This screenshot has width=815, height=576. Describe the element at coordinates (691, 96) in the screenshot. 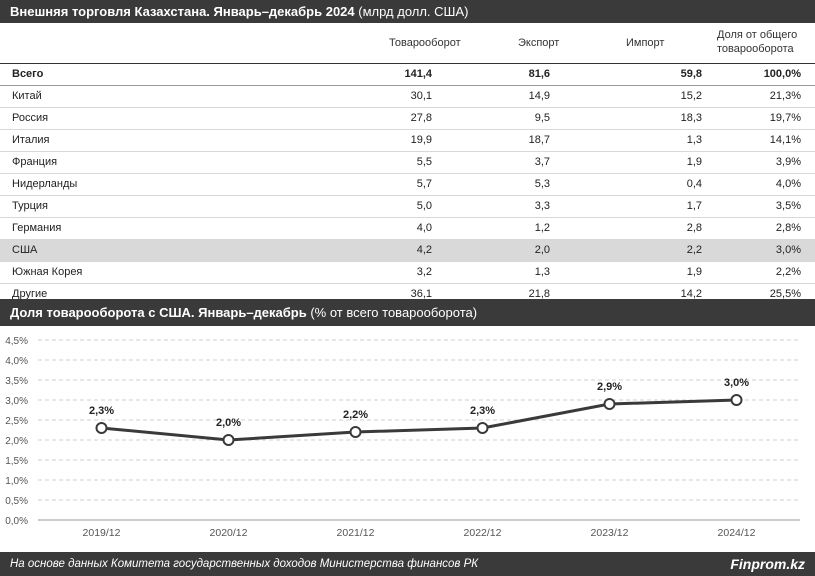

I see `import-cell: 15,2` at that location.